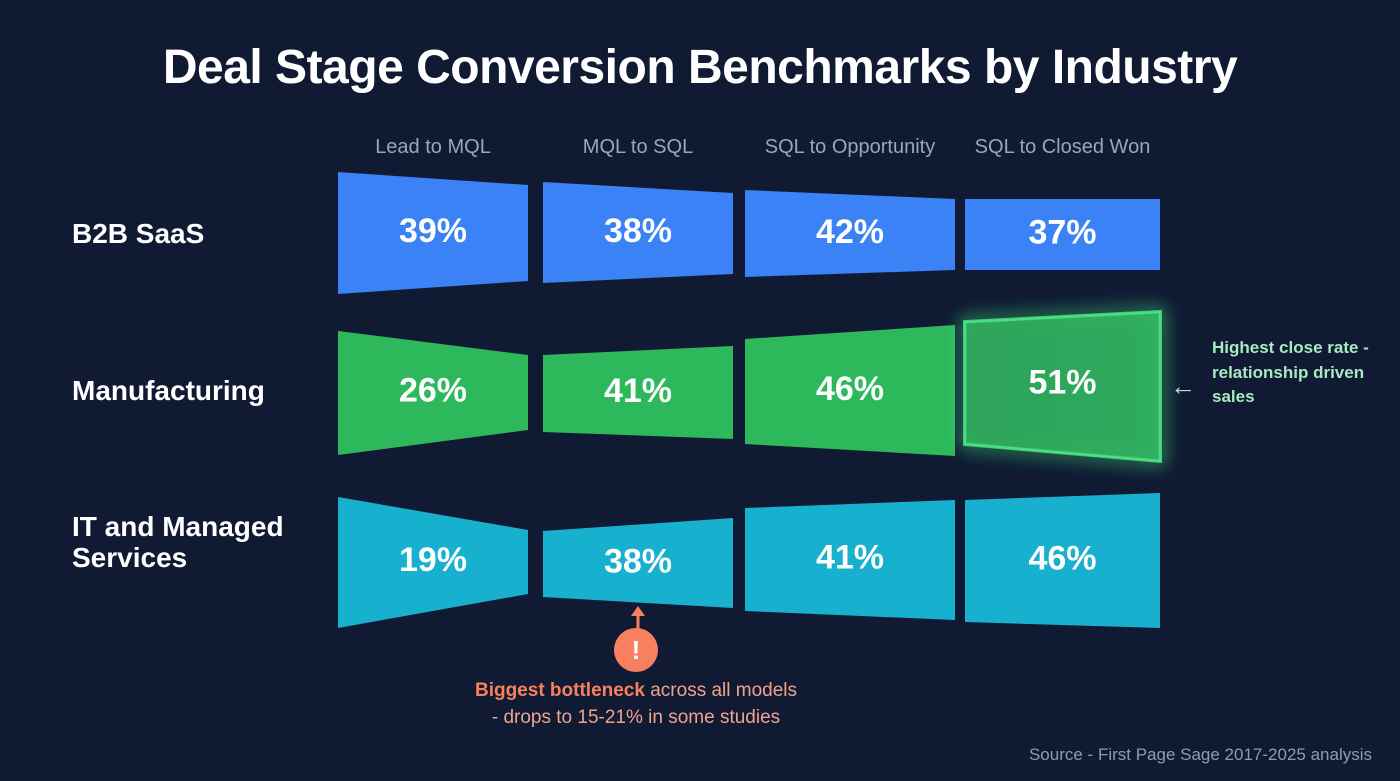  Describe the element at coordinates (1062, 383) in the screenshot. I see `bar-value-label: 51%` at that location.